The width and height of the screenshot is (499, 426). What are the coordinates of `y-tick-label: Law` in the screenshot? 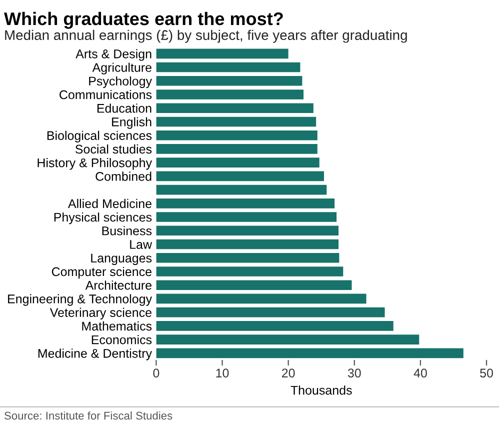 It's located at (141, 244).